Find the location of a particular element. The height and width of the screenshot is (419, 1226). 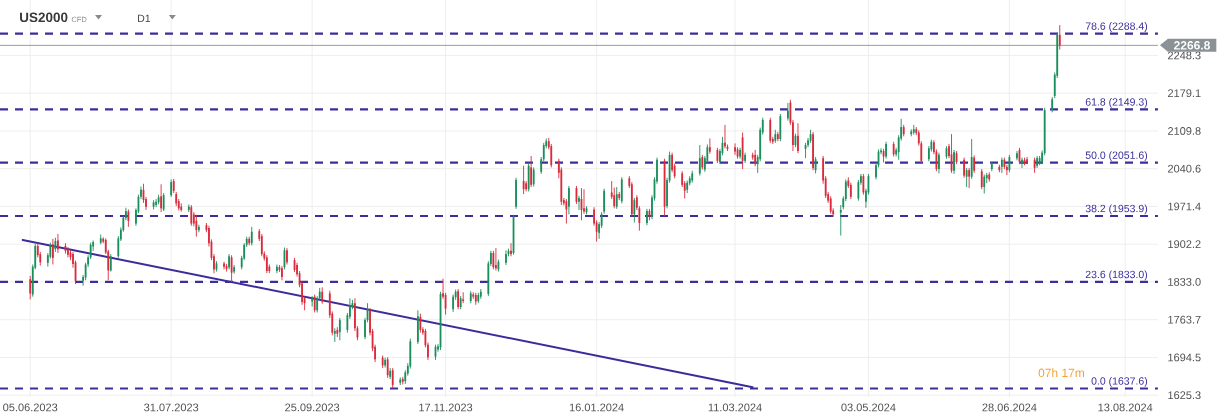

y-tick-label: 2040.6 is located at coordinates (1184, 168).